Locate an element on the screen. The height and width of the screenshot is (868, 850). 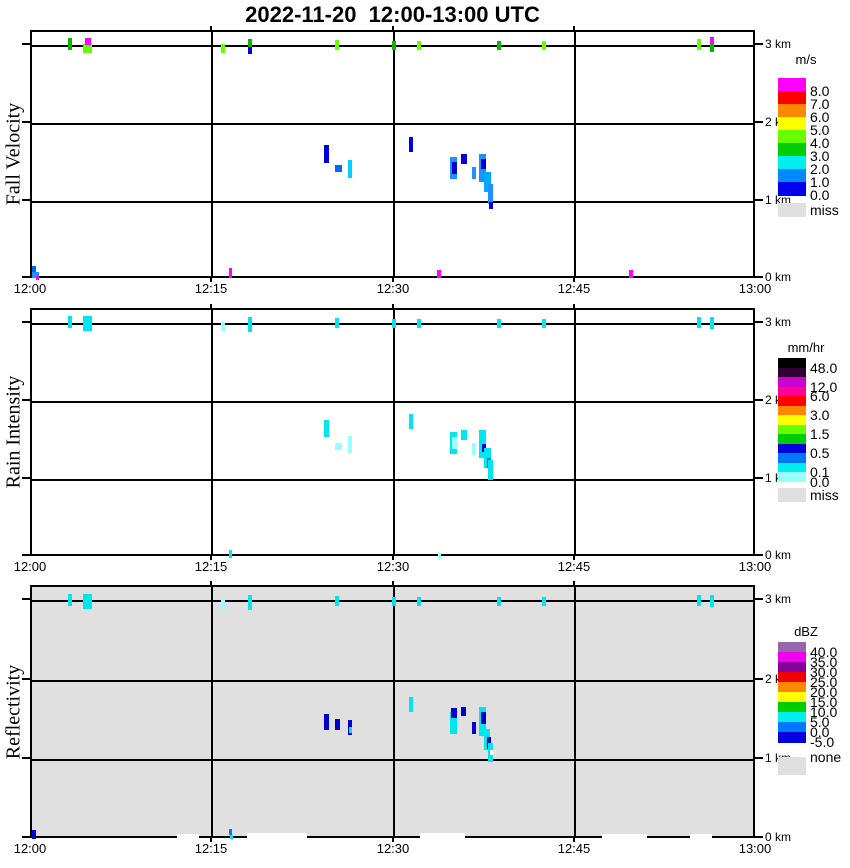
legend-value-label: 3.0 is located at coordinates (820, 415).